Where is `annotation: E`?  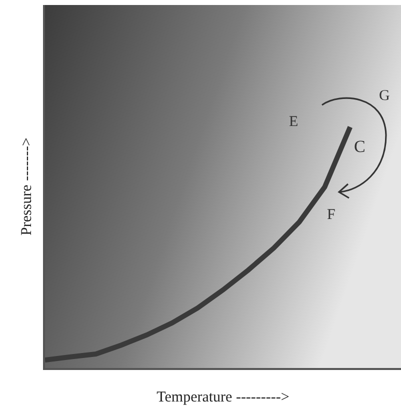
annotation: E is located at coordinates (293, 122).